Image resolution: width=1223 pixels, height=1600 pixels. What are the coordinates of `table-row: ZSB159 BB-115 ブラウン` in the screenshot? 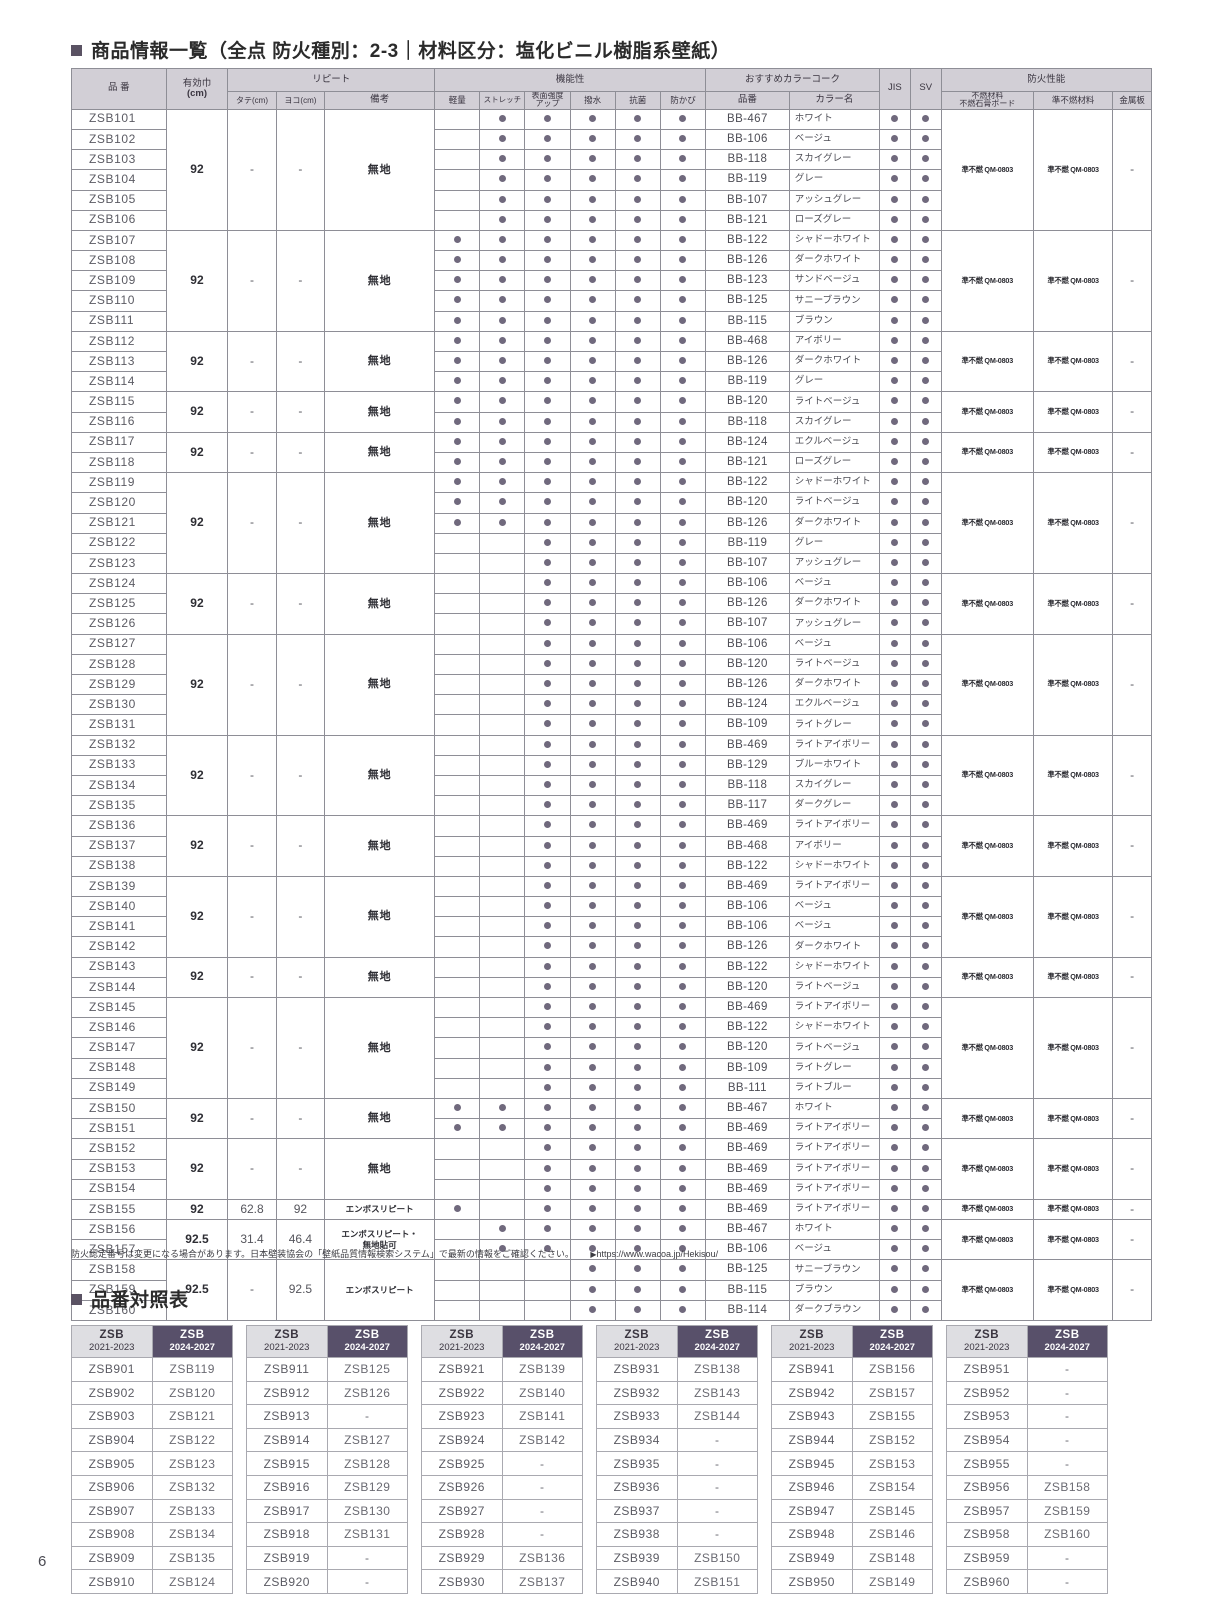 It's located at (611, 1290).